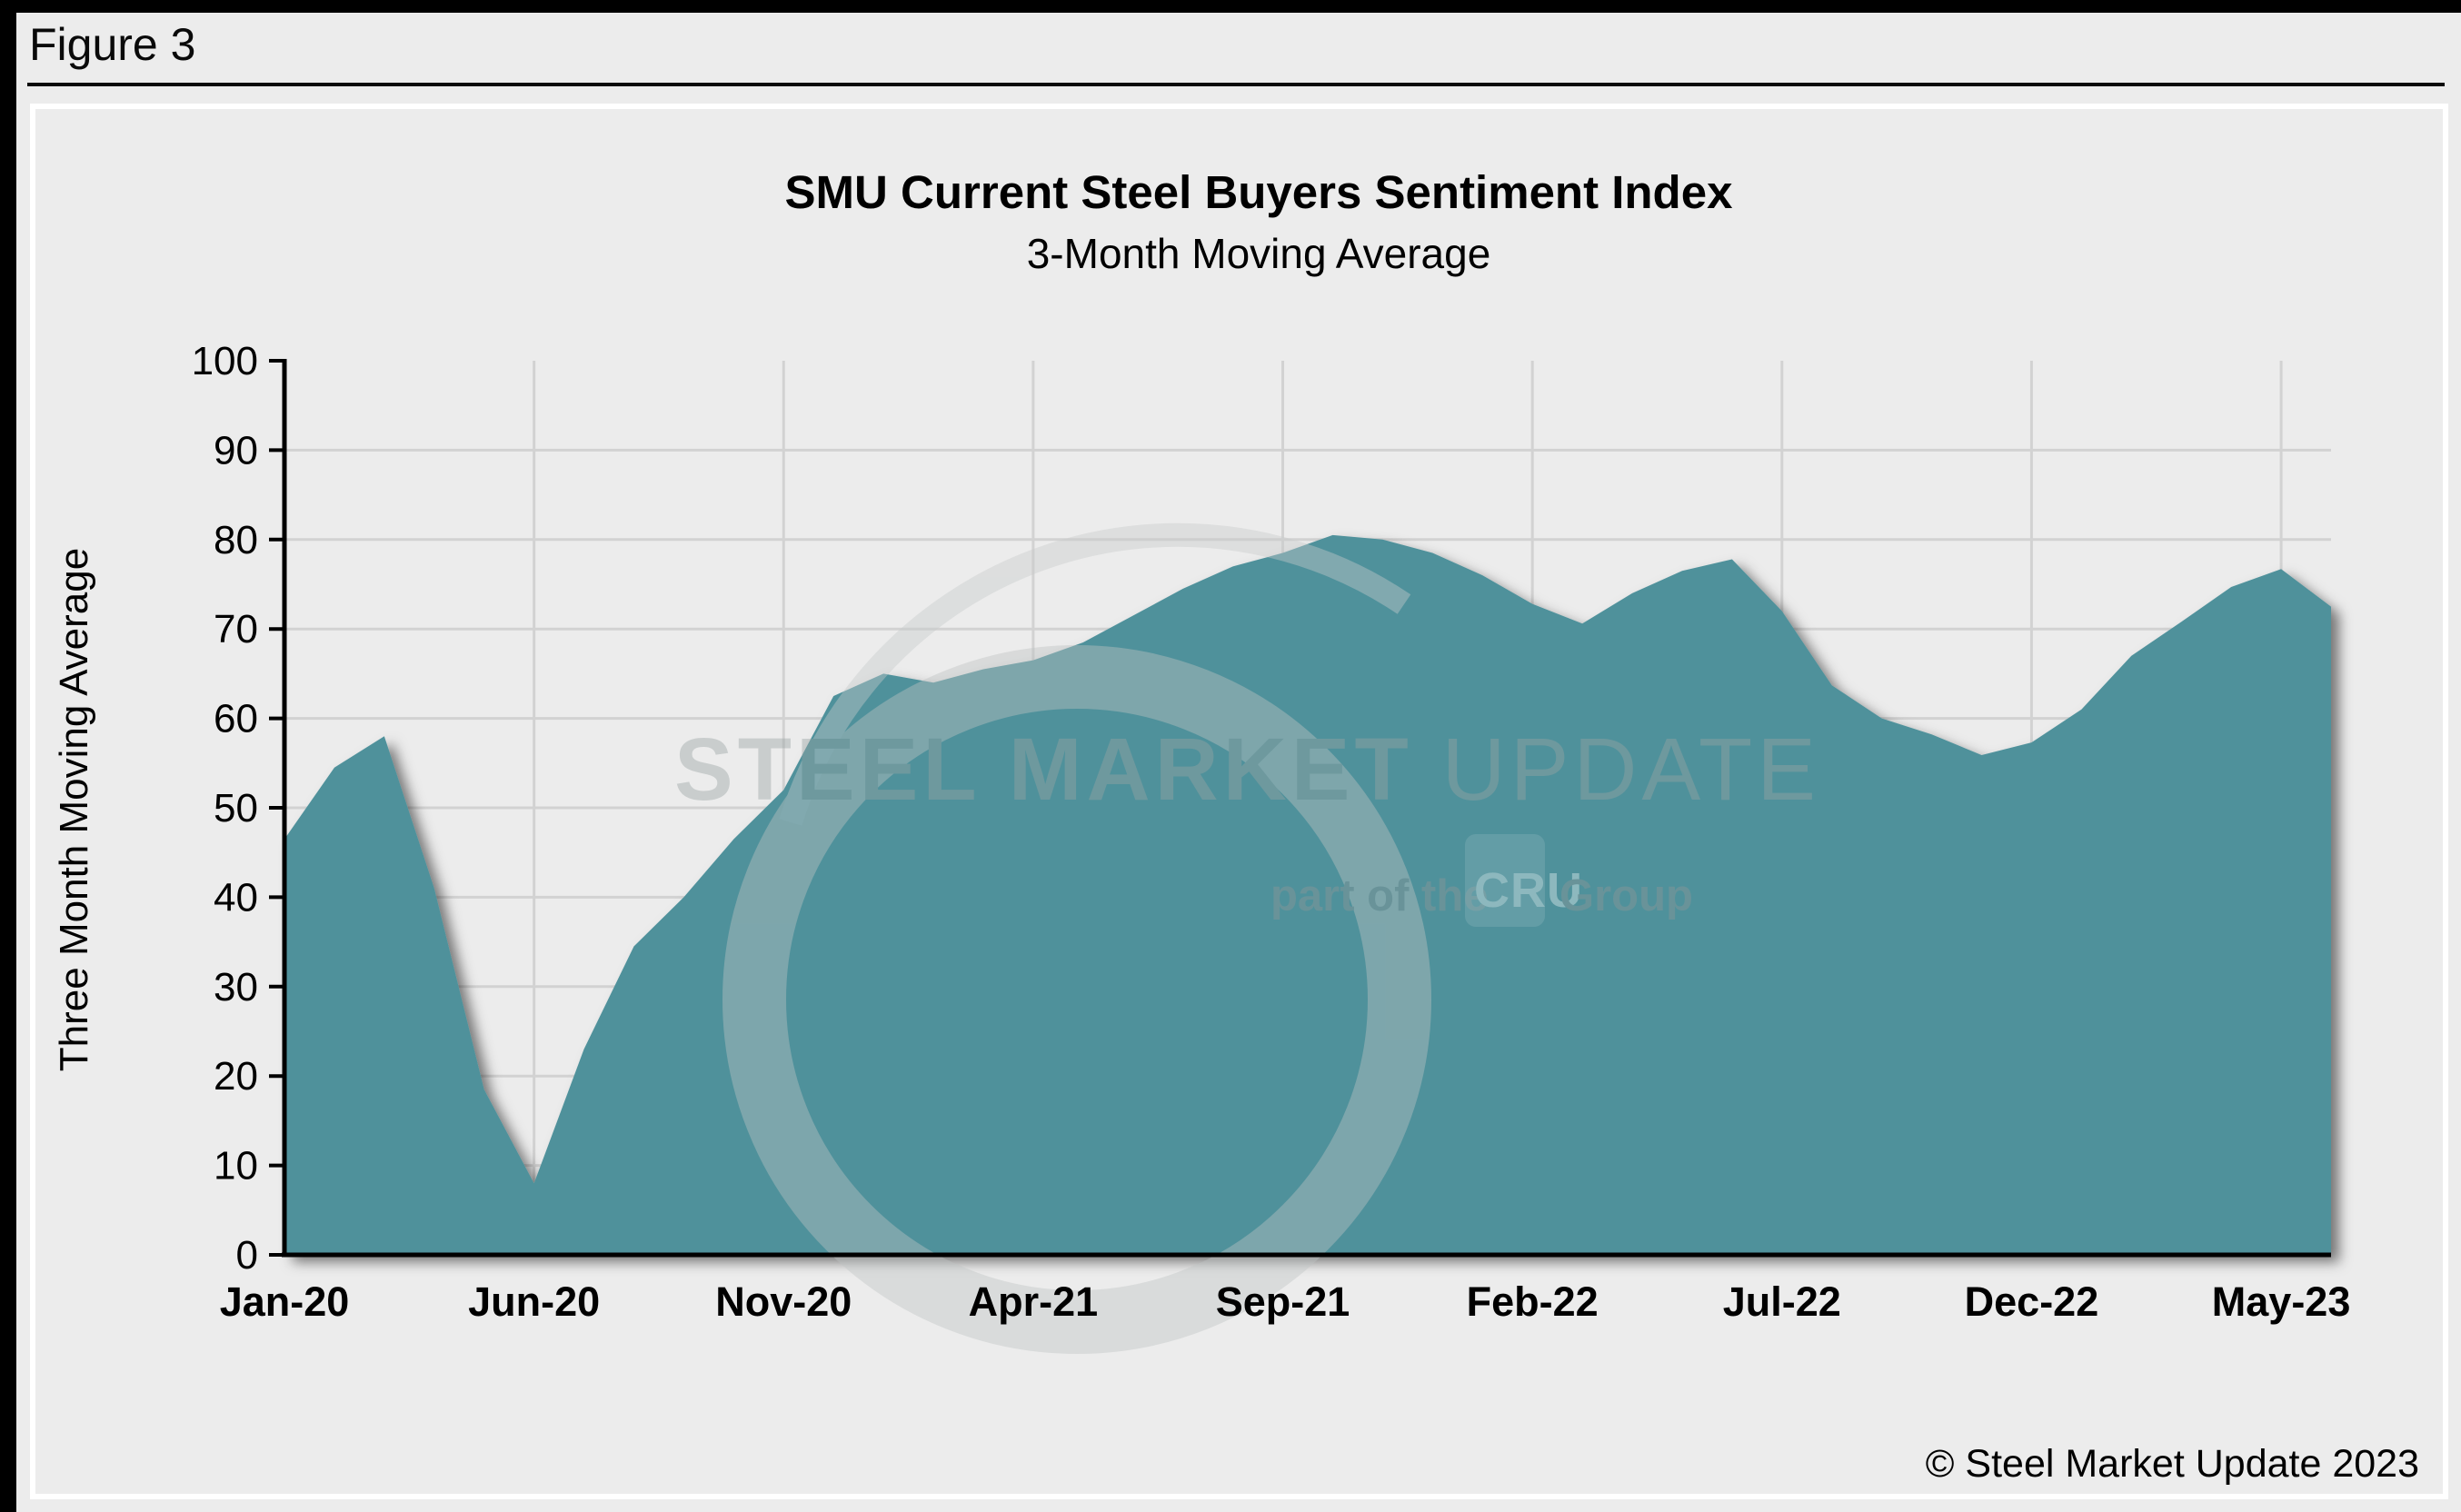 Image resolution: width=2461 pixels, height=1512 pixels. I want to click on chart-title: SMU Current Steel Buyers Sentiment Index, so click(1258, 192).